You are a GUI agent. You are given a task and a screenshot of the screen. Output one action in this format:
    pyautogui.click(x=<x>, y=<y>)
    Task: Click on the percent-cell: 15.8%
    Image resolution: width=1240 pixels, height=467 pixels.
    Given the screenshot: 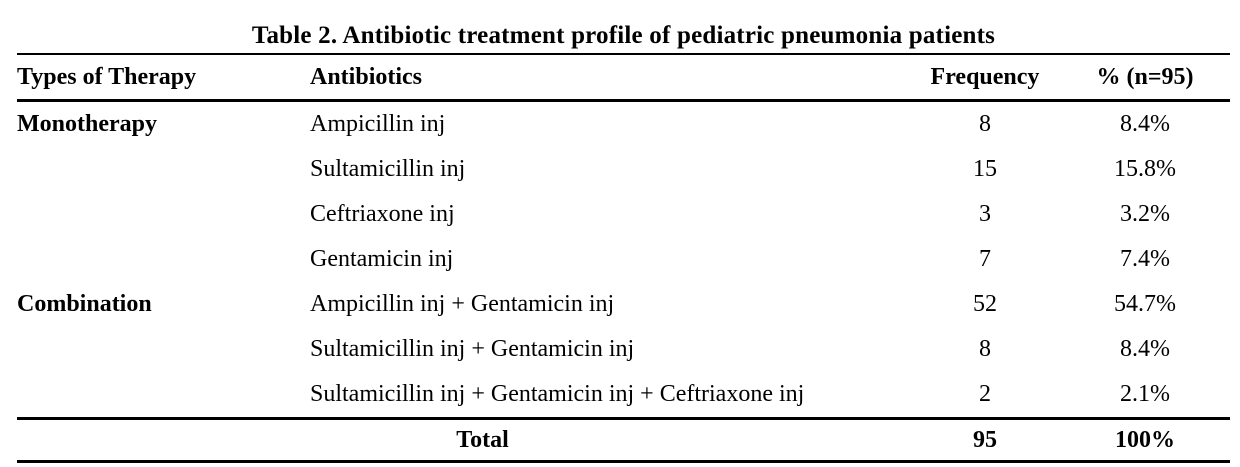 What is the action you would take?
    pyautogui.click(x=1145, y=169)
    